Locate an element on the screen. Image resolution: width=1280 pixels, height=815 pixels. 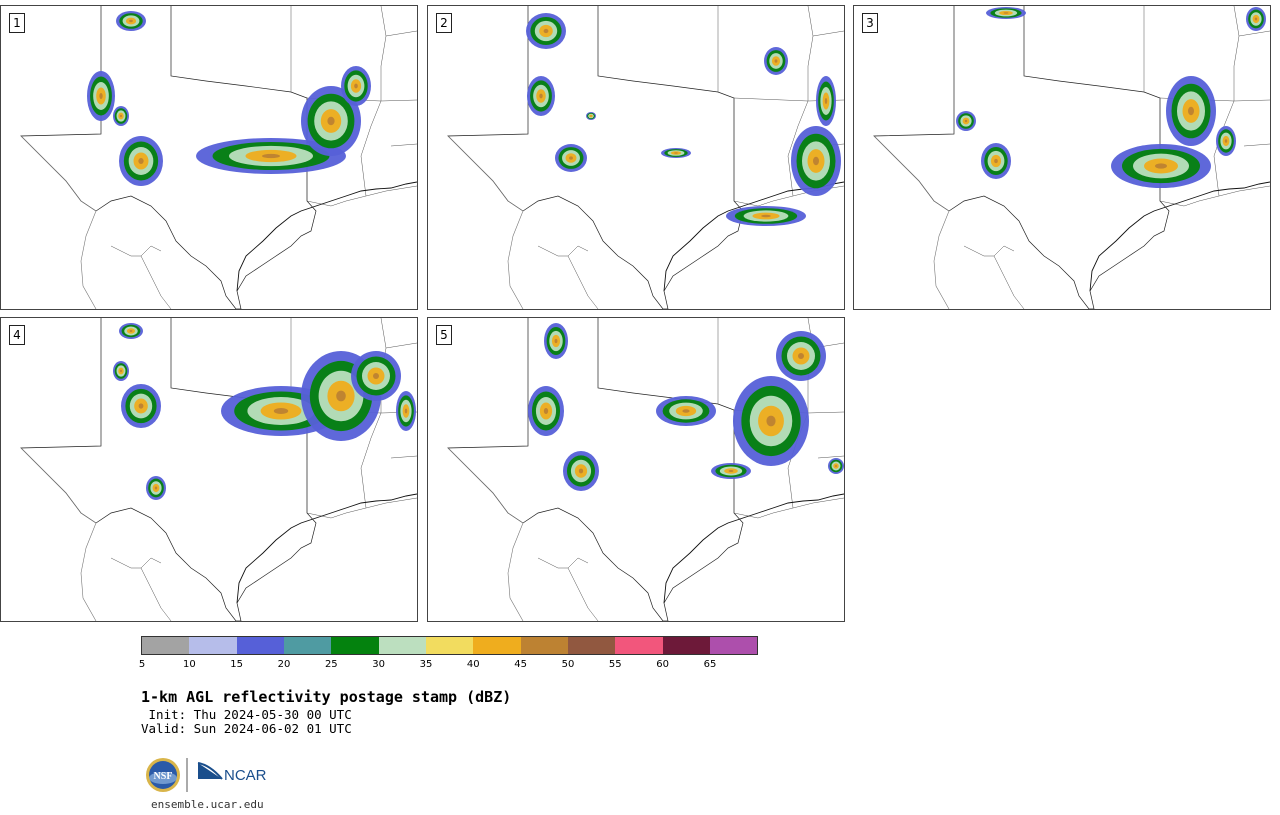
colorbar-tick-label: 5 is located at coordinates (142, 664).